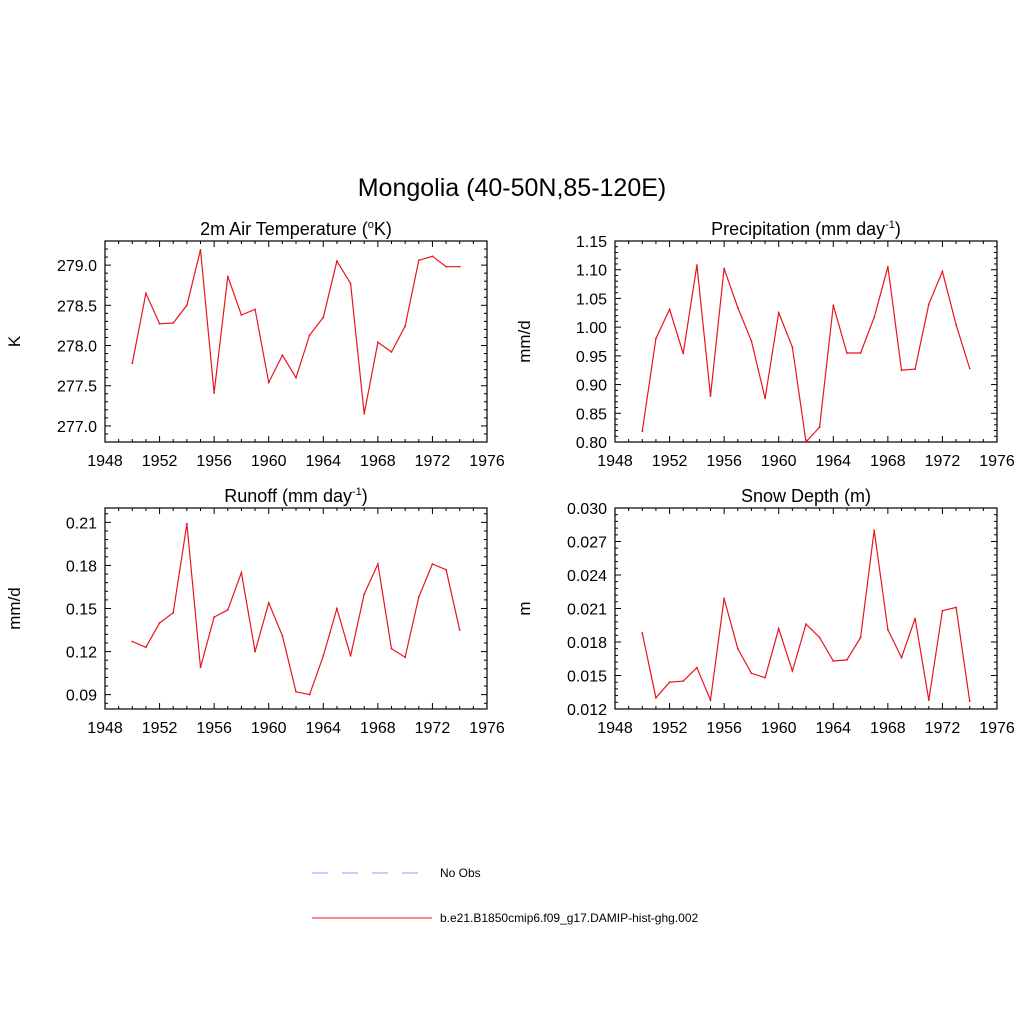  I want to click on y-tick-label: 1.15, so click(591, 242).